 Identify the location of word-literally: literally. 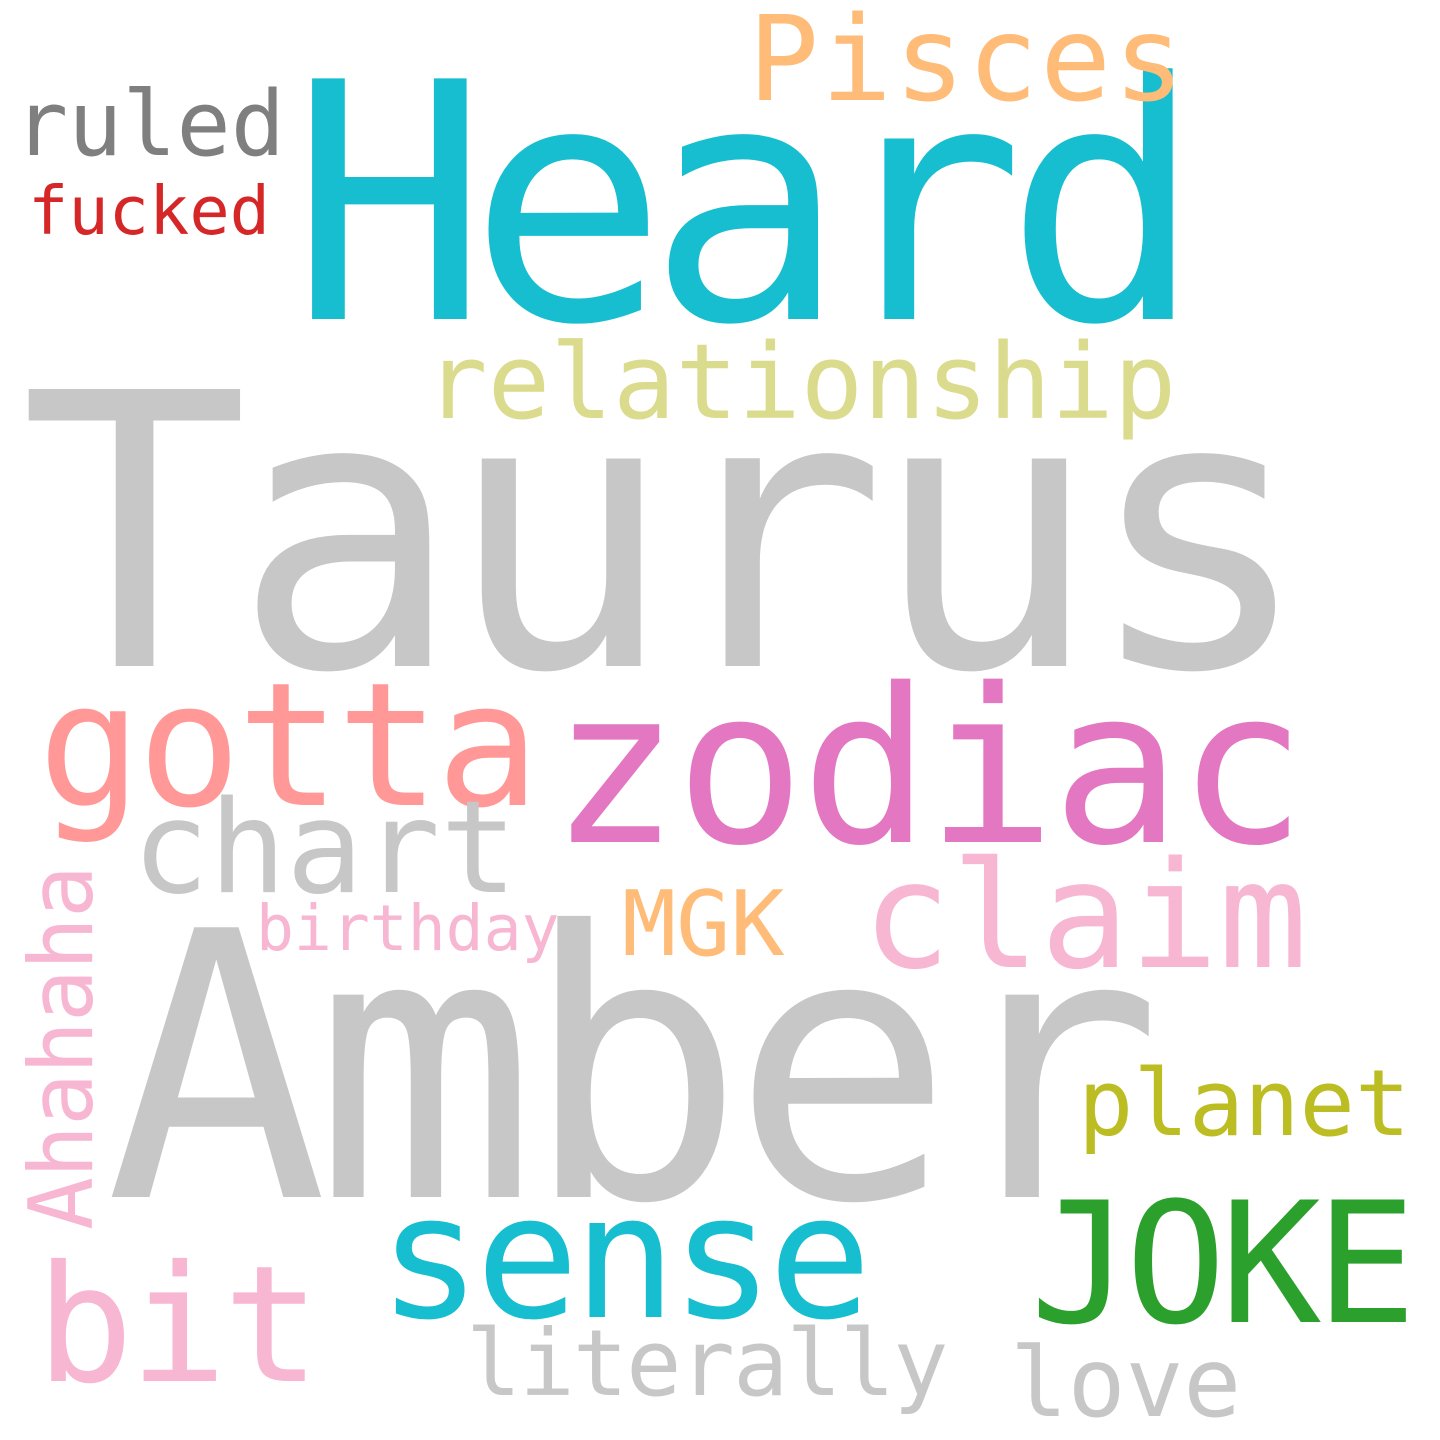
(707, 1363).